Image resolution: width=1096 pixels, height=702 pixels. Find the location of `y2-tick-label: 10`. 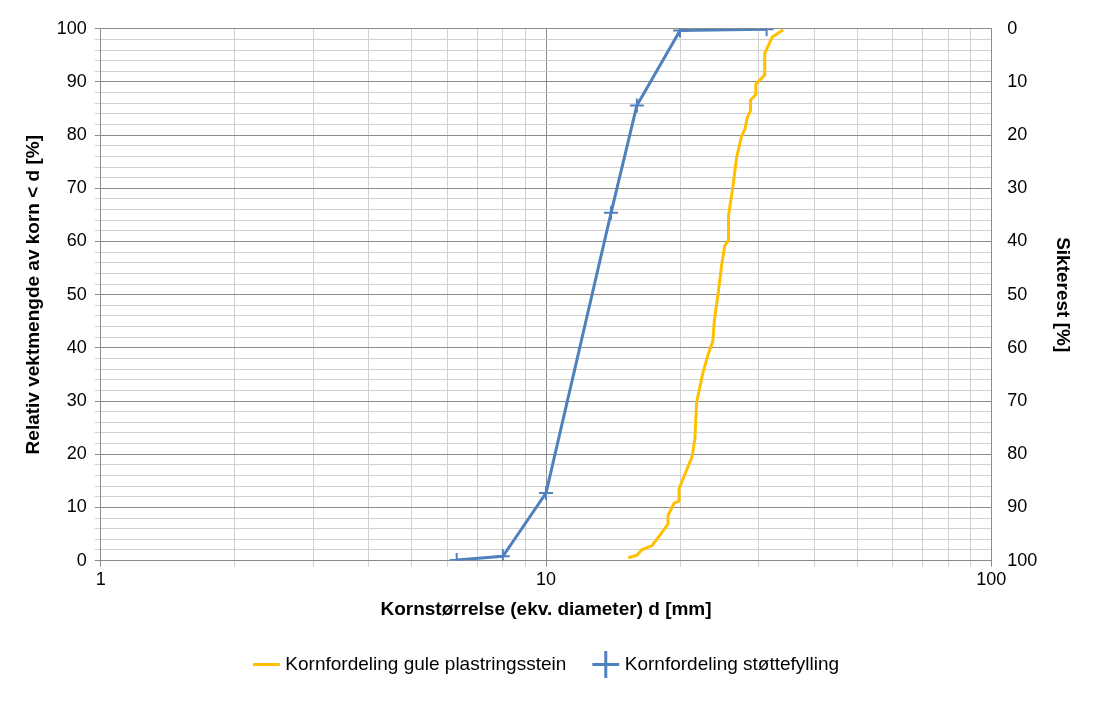

y2-tick-label: 10 is located at coordinates (1017, 80).